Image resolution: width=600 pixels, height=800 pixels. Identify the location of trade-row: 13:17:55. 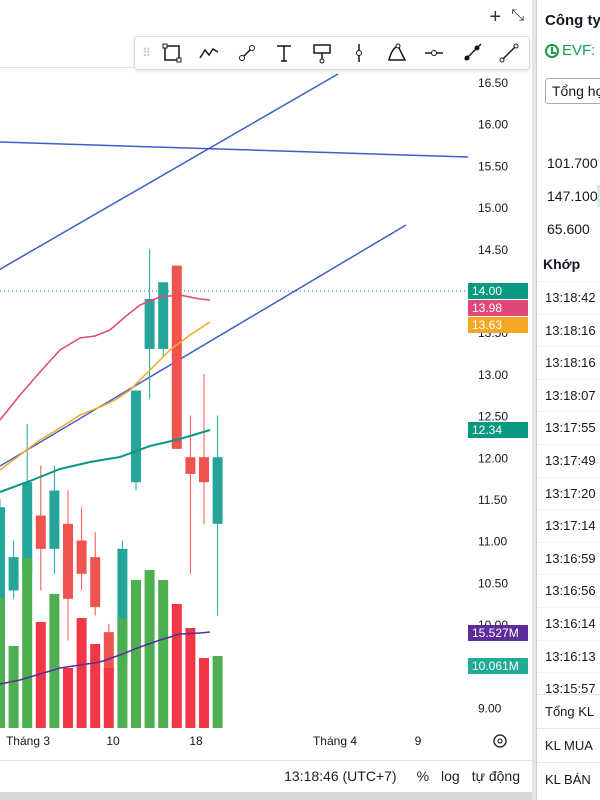
(568, 427).